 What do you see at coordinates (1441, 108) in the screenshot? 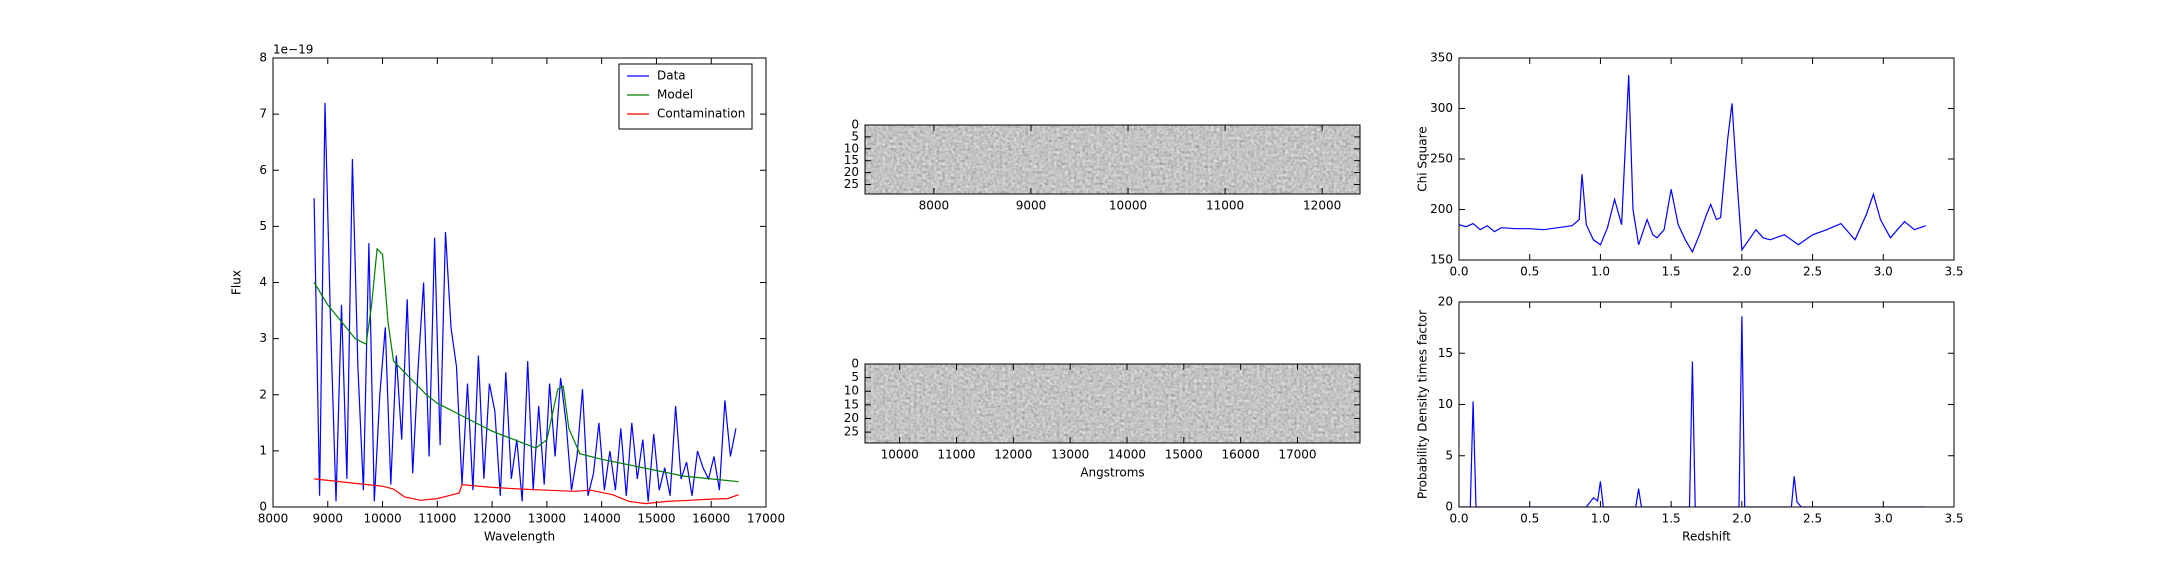
I see `y-tick-label: 300` at bounding box center [1441, 108].